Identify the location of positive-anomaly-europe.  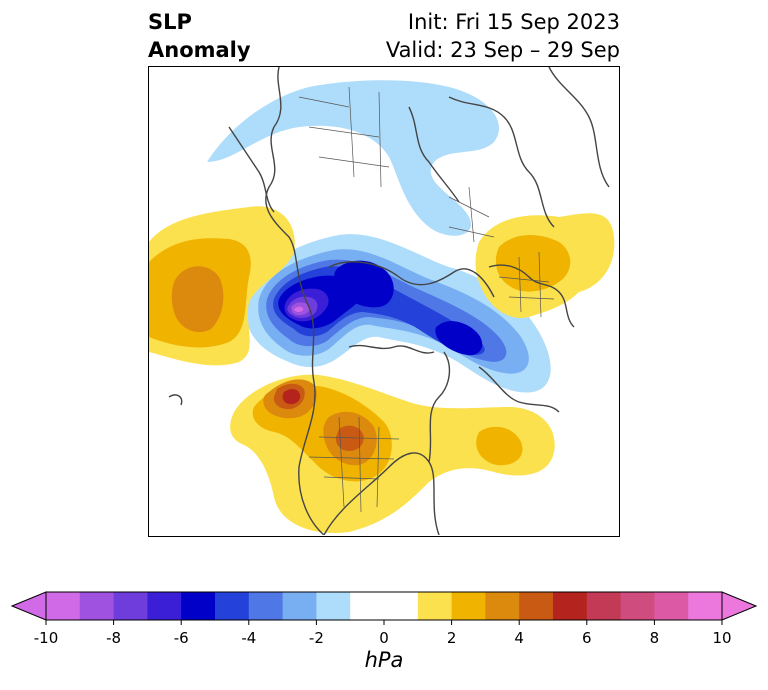
(545, 265).